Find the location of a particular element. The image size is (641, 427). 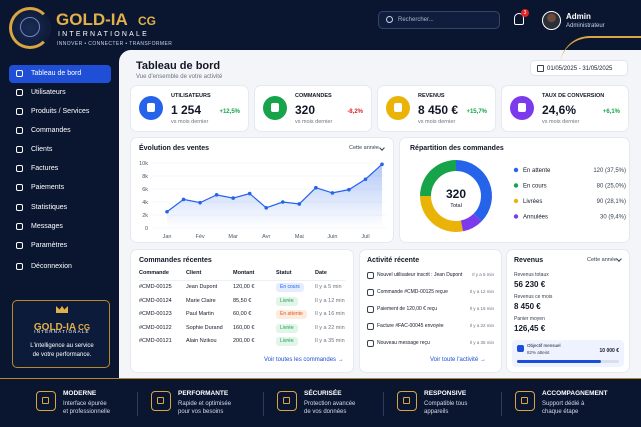

menu-label: Produits / Services is located at coordinates (60, 111).